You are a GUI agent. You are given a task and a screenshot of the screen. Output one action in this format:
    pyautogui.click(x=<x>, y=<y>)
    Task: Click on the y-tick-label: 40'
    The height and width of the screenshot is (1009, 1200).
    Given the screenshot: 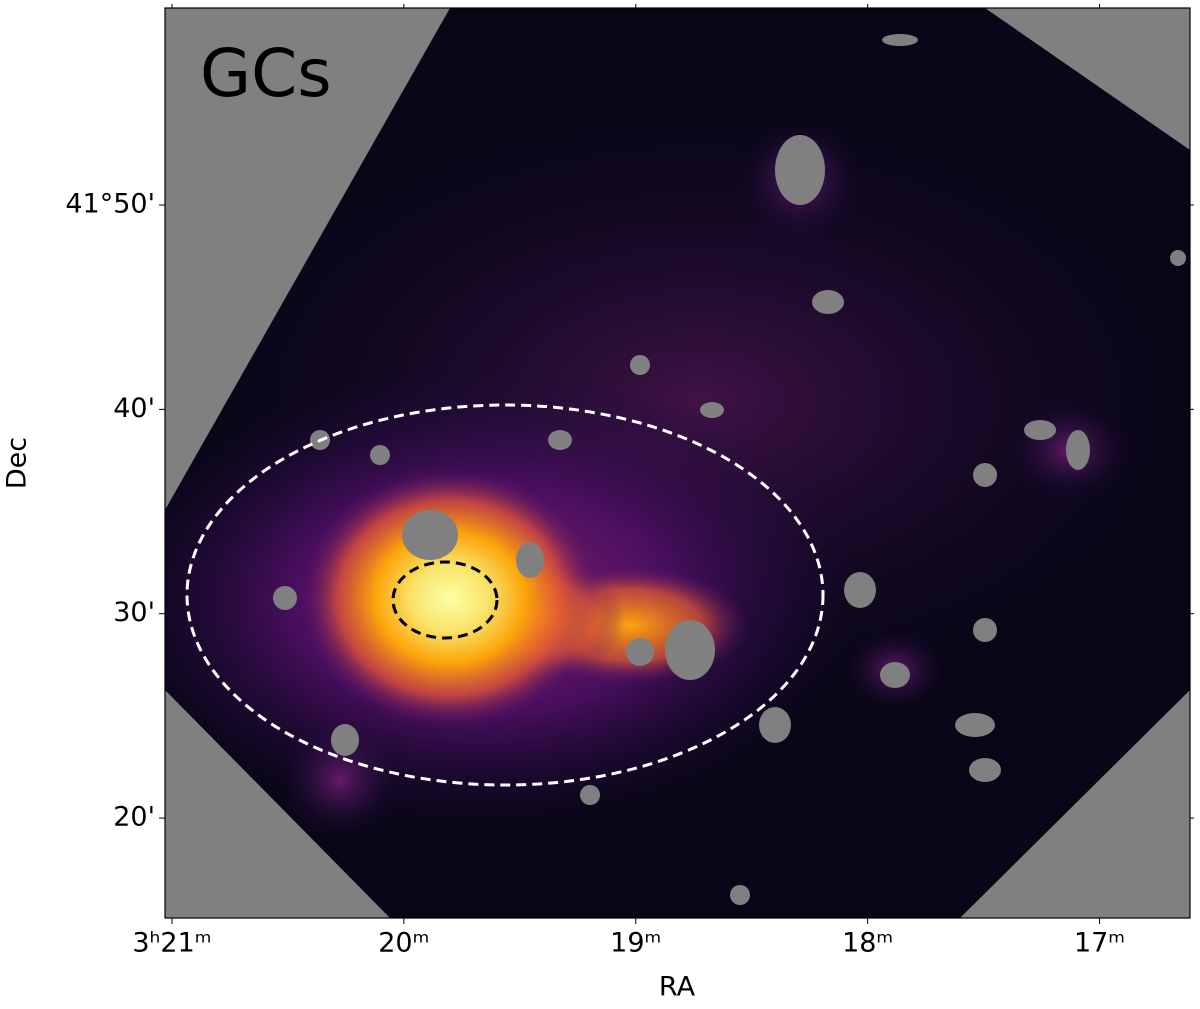 What is the action you would take?
    pyautogui.click(x=134, y=408)
    